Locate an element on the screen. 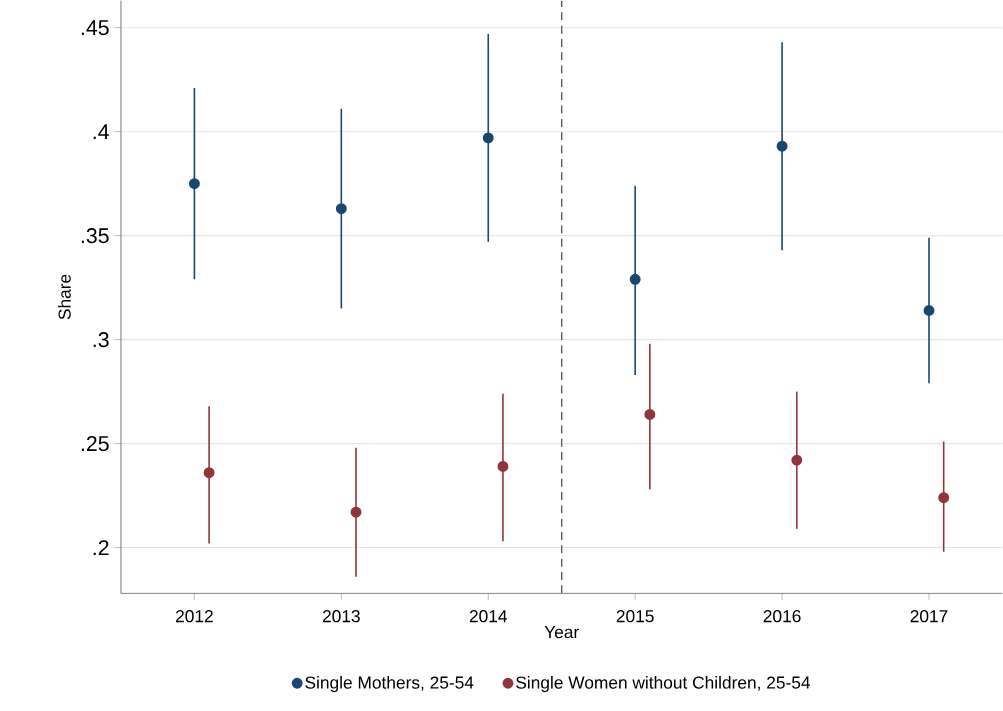 This screenshot has height=711, width=1003. y-tick-label: .2 is located at coordinates (101, 547).